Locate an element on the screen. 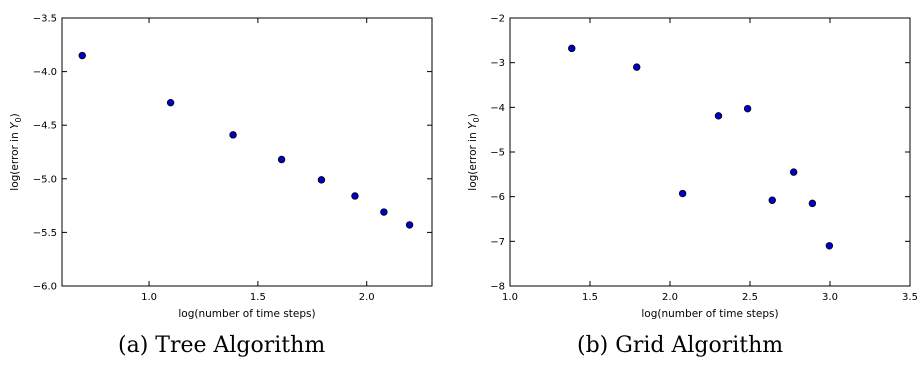  y-tick-label: −2 is located at coordinates (497, 19).